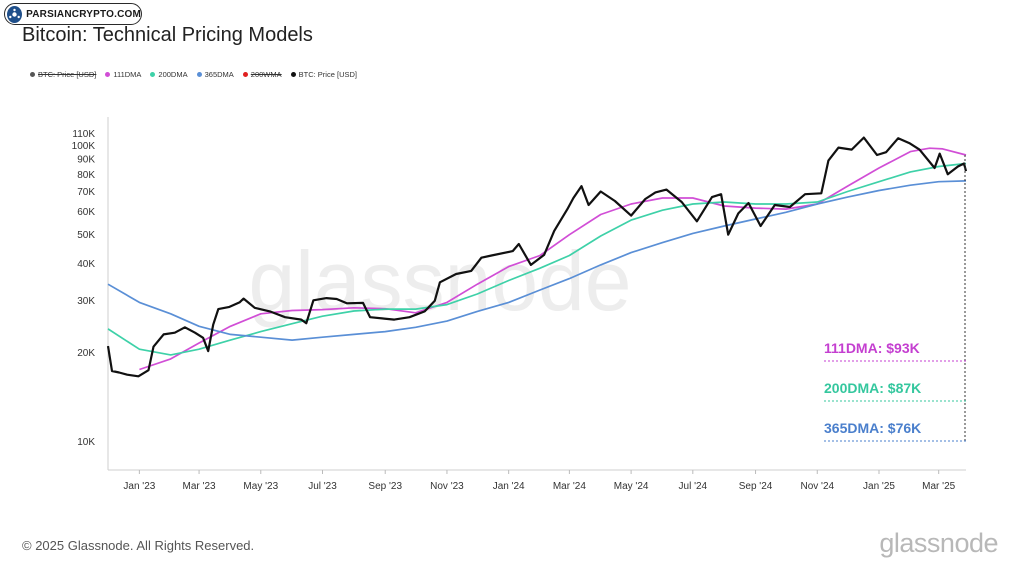 This screenshot has height=576, width=1024. Describe the element at coordinates (440, 281) in the screenshot. I see `watermark-text: glassnode` at that location.